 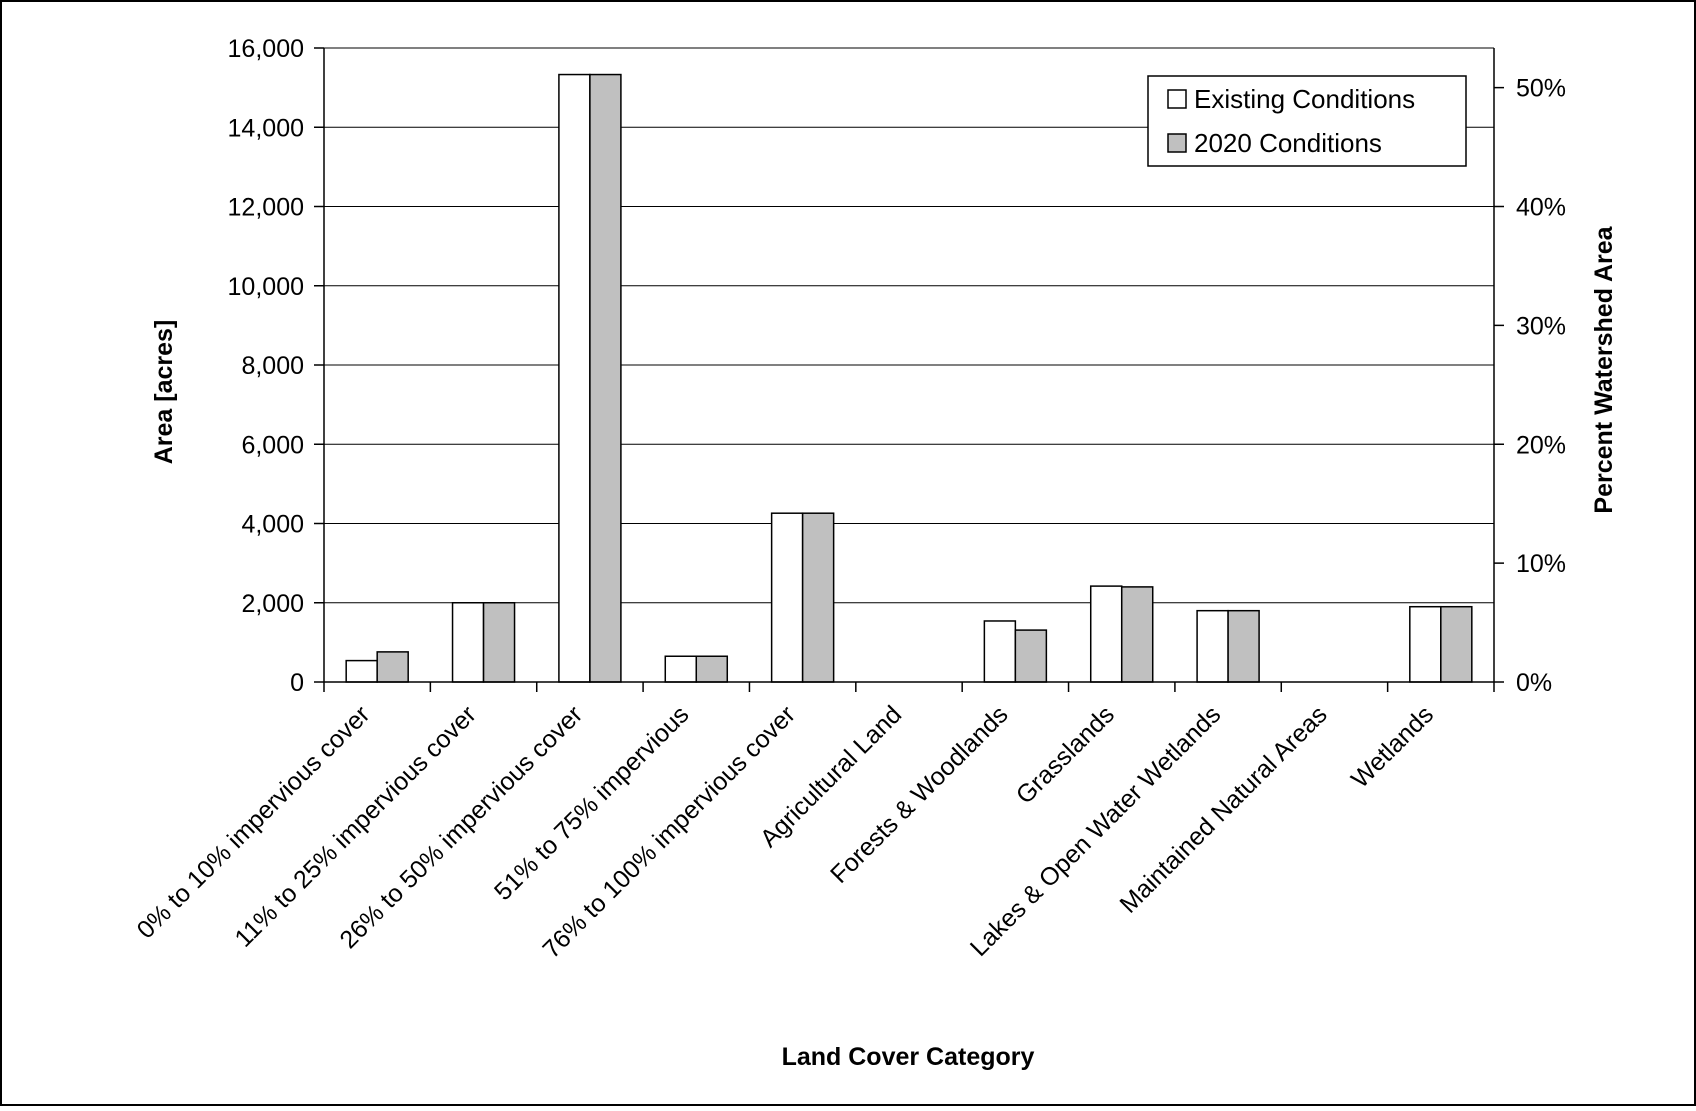 I want to click on legend-swatch-existing, so click(x=1177, y=99).